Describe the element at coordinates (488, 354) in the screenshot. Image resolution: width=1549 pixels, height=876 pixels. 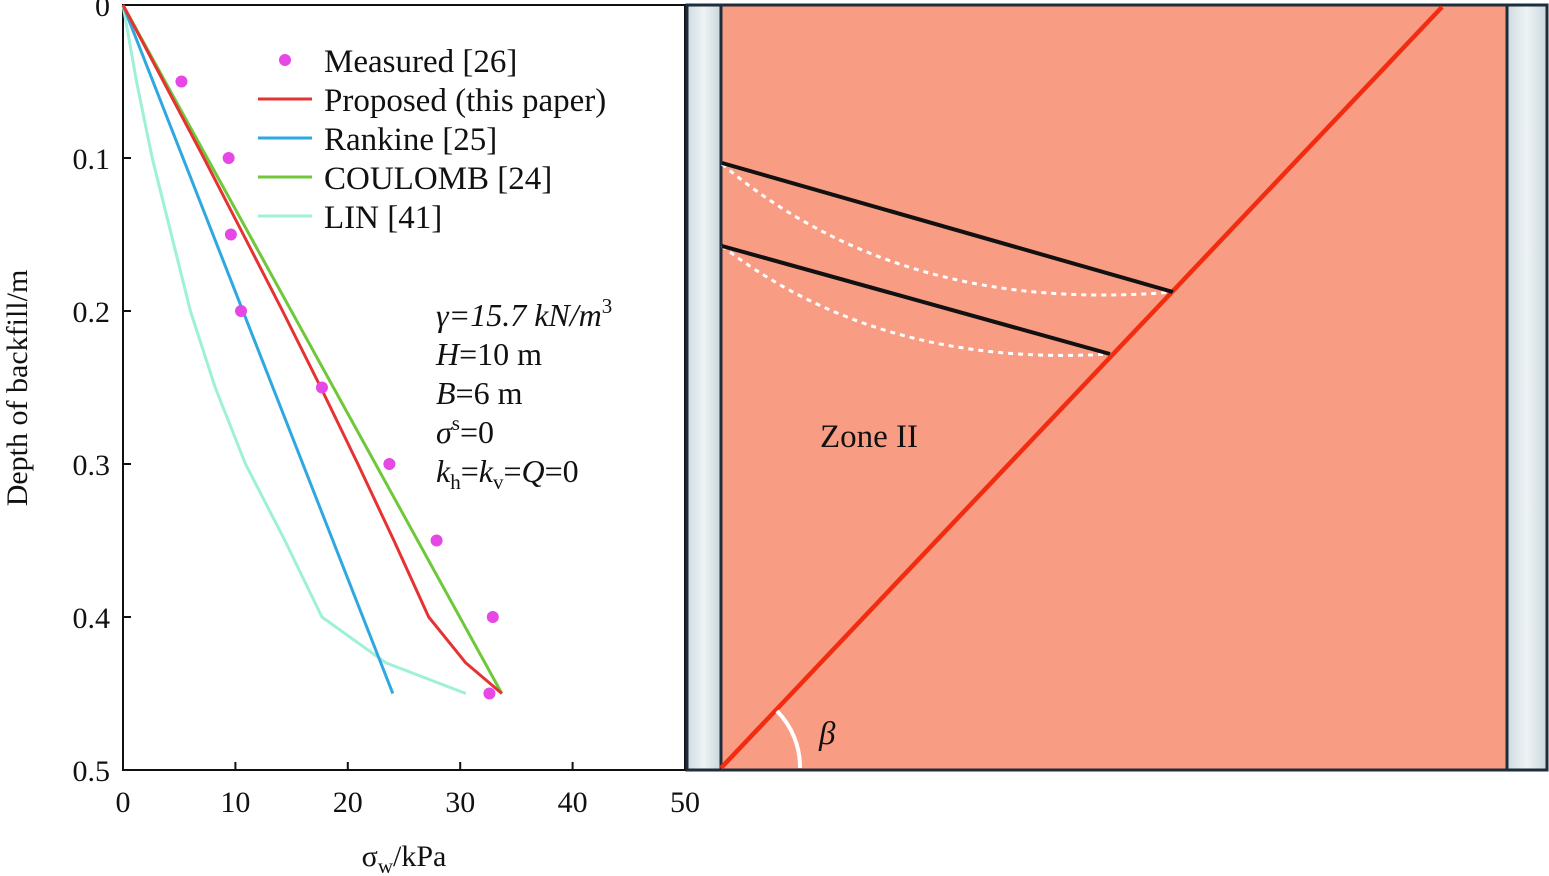
I see `param-height: H=10 m` at that location.